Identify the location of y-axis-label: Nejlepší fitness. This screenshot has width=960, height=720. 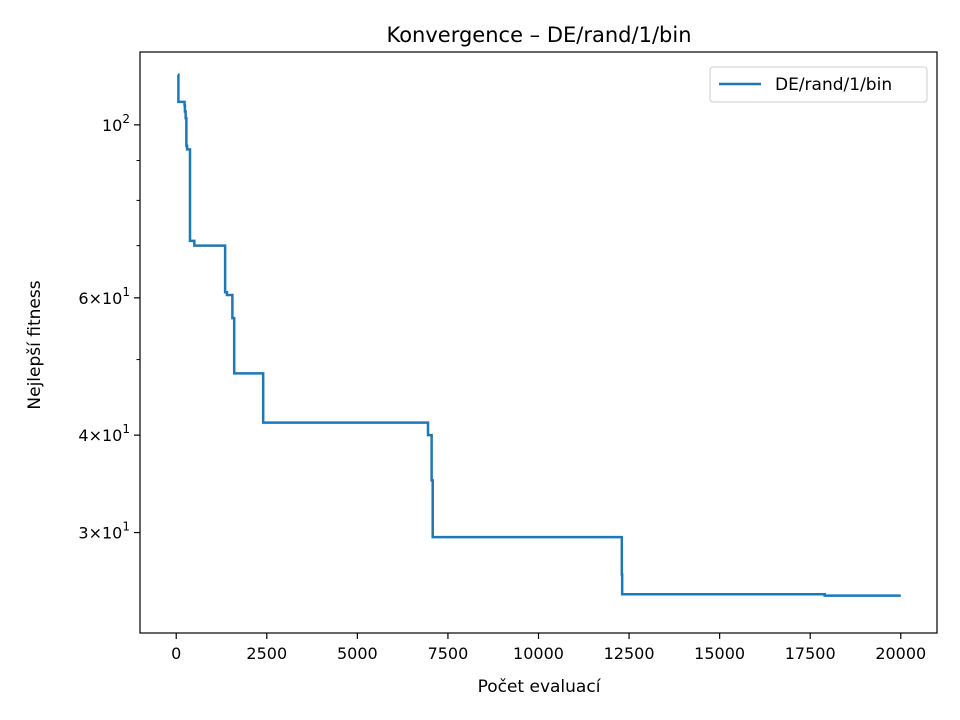
(35, 344).